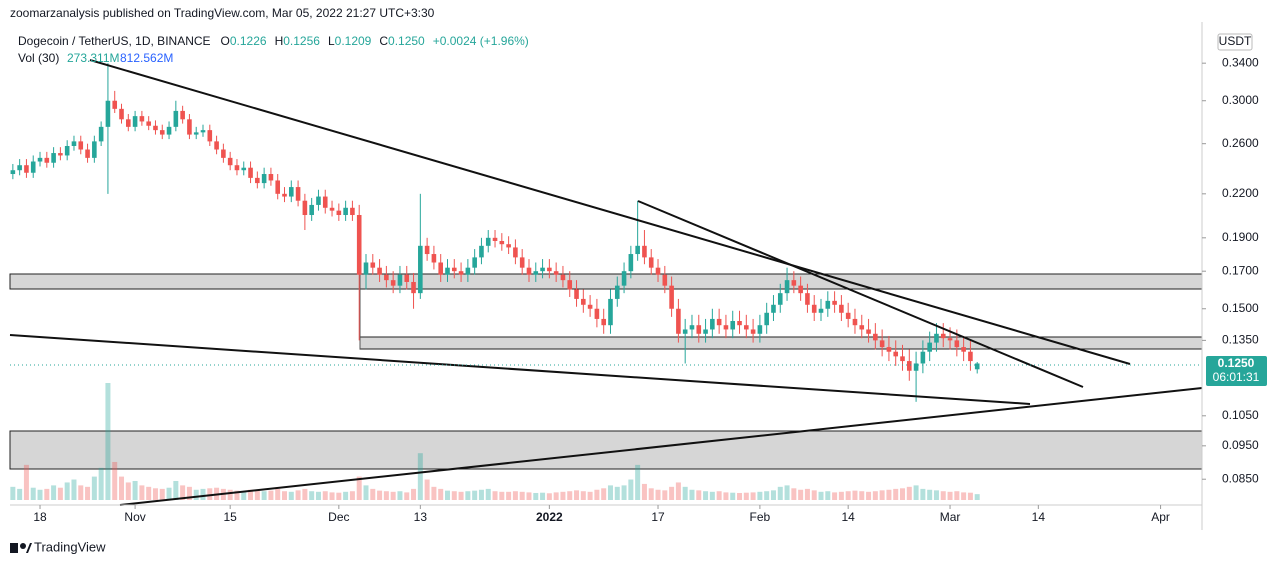 This screenshot has height=566, width=1280. What do you see at coordinates (1240, 143) in the screenshot?
I see `y-tick-label: 0.2600` at bounding box center [1240, 143].